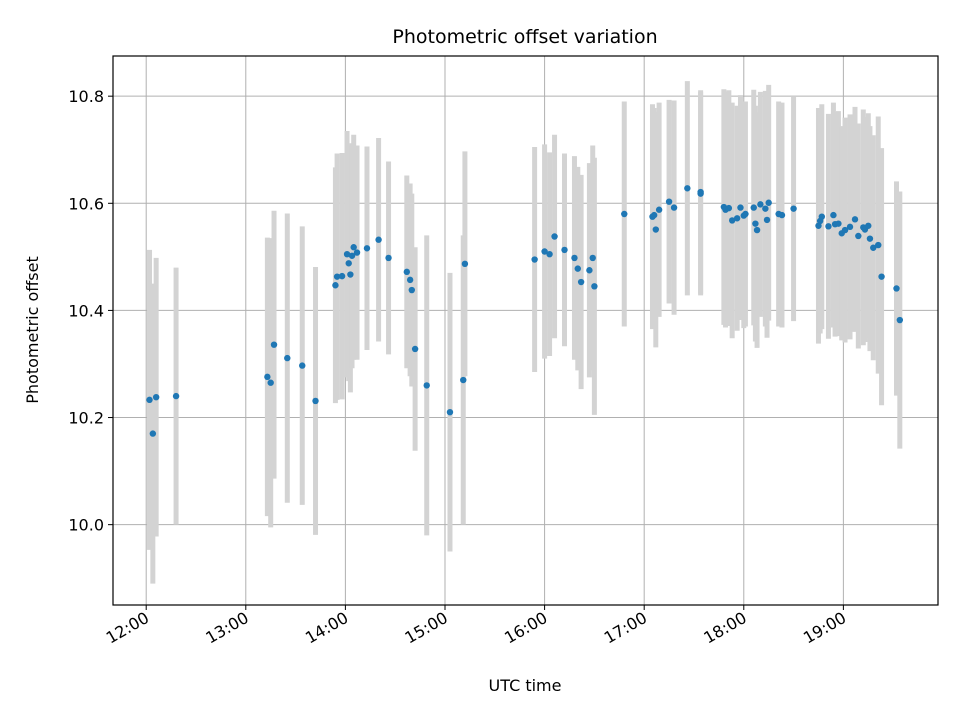  I want to click on y-tick-label: 10.8, so click(86, 96).